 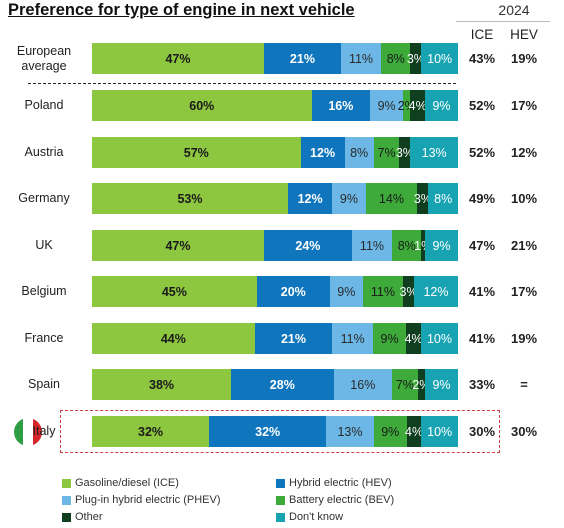 I want to click on bar-segment-bev: 11%, so click(x=383, y=291).